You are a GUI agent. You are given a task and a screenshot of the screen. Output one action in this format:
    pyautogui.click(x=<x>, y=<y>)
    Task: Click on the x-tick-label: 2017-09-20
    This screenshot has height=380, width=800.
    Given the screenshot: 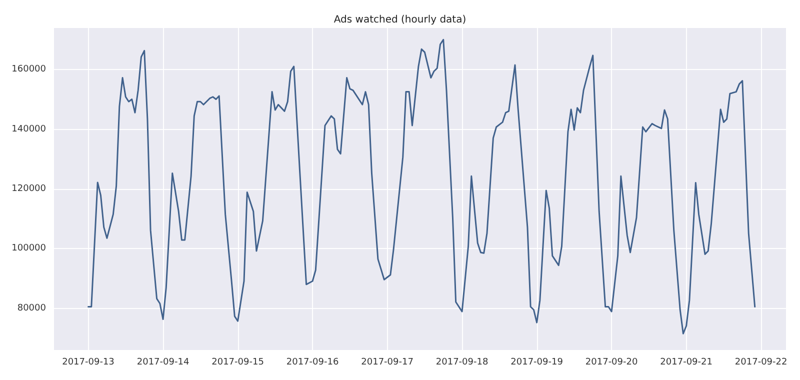 What is the action you would take?
    pyautogui.click(x=611, y=363)
    